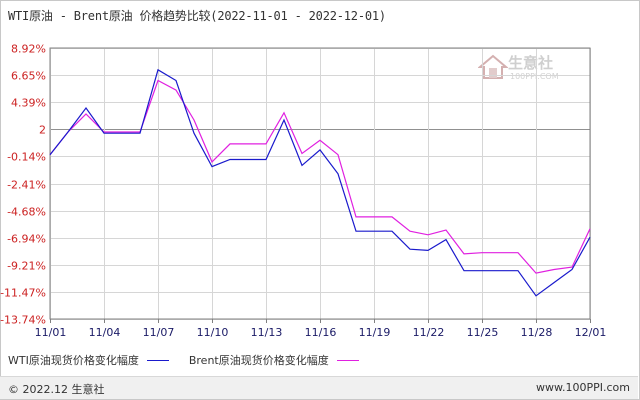 The image size is (640, 400). I want to click on watermark-logo: 生意社 100PPI.COM, so click(518, 69).